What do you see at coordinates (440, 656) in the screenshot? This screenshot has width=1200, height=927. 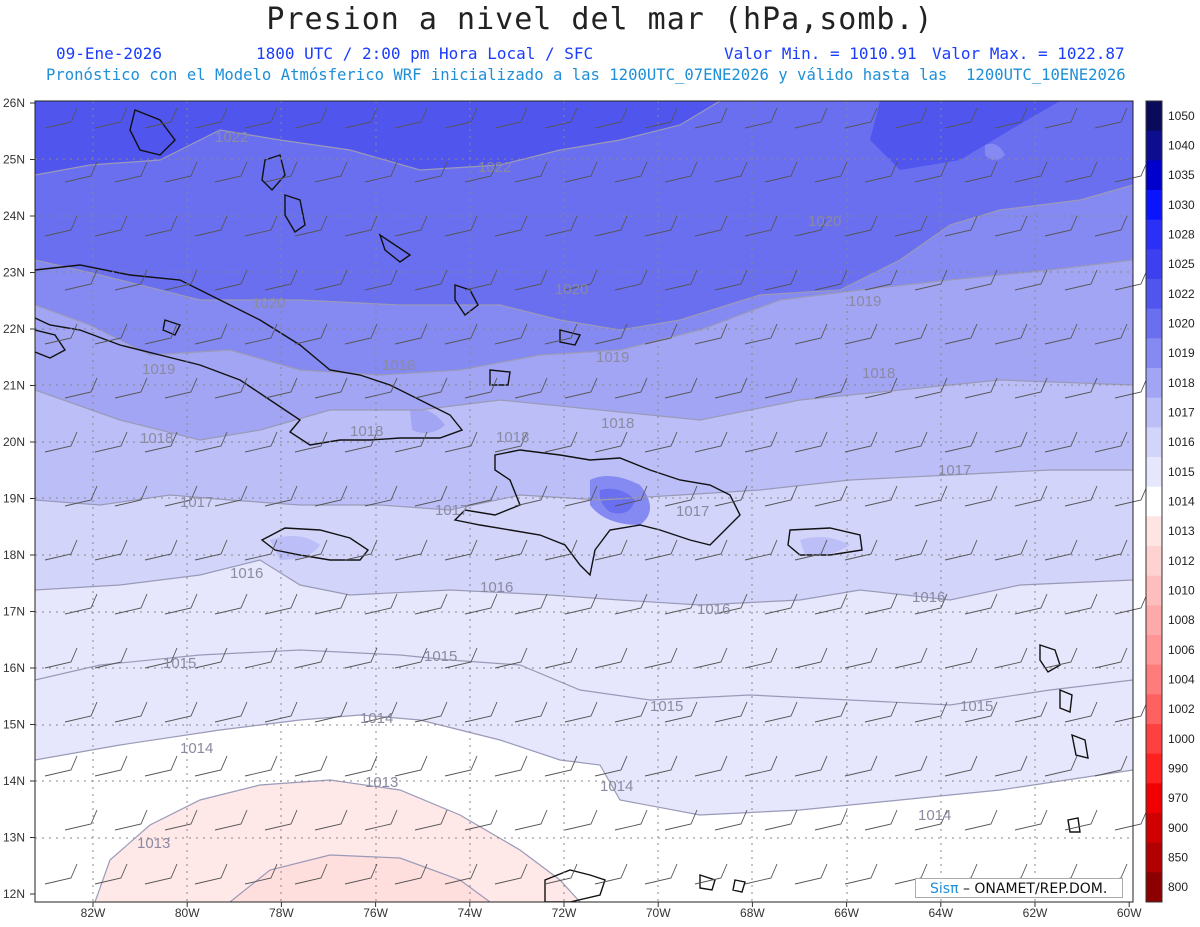 I see `contour-label: 1015` at bounding box center [440, 656].